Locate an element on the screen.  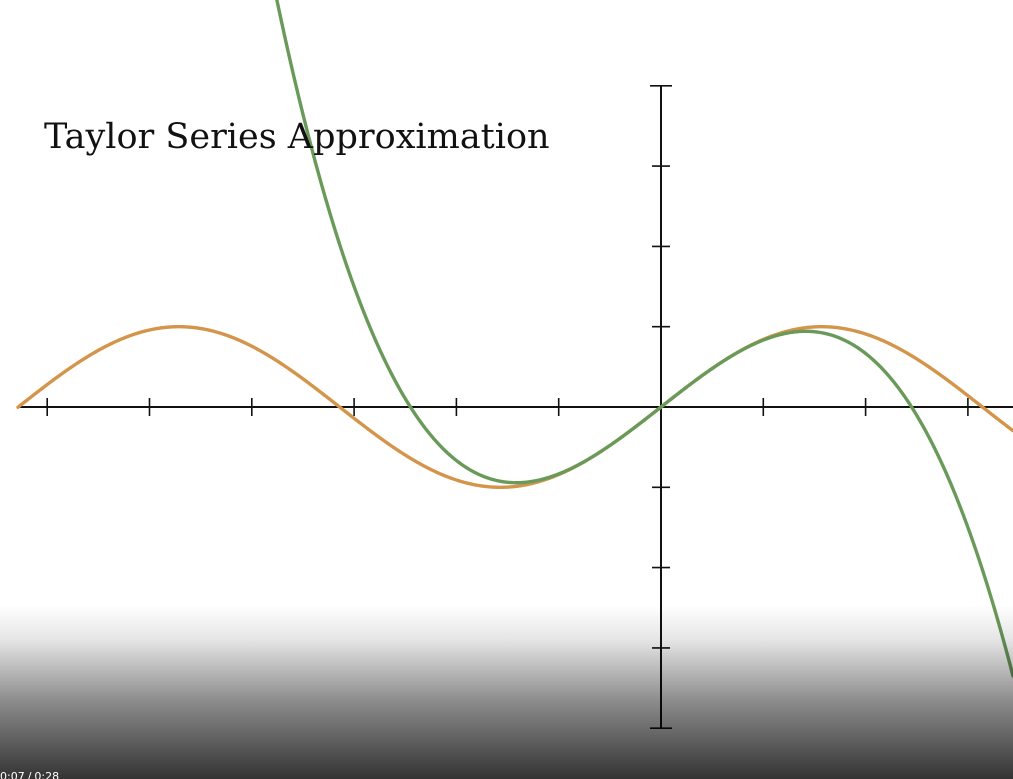
current-time: 0:07 is located at coordinates (12, 774).